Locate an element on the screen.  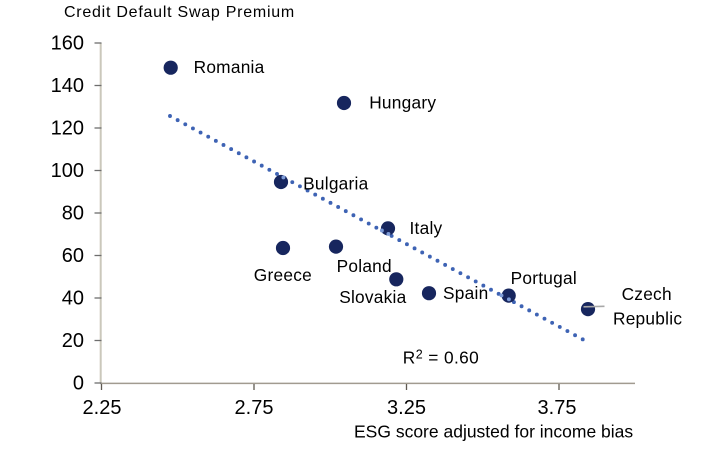
svg-text: Hungary is located at coordinates (402, 103).